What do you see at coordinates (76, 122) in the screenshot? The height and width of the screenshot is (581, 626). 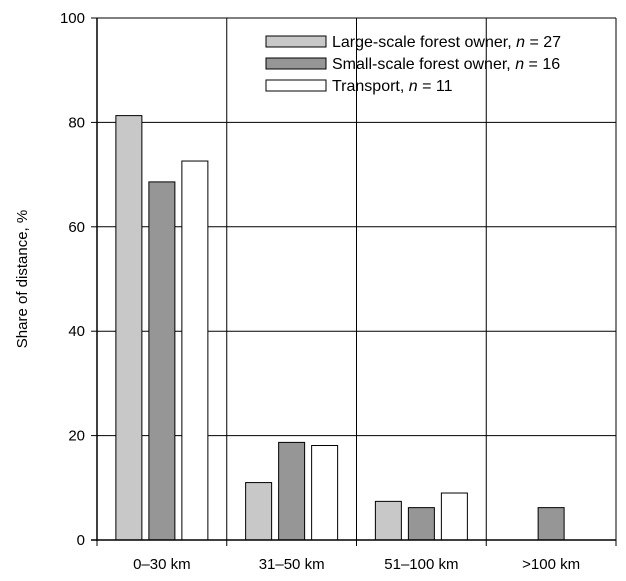 I see `y-tick-label: 80` at bounding box center [76, 122].